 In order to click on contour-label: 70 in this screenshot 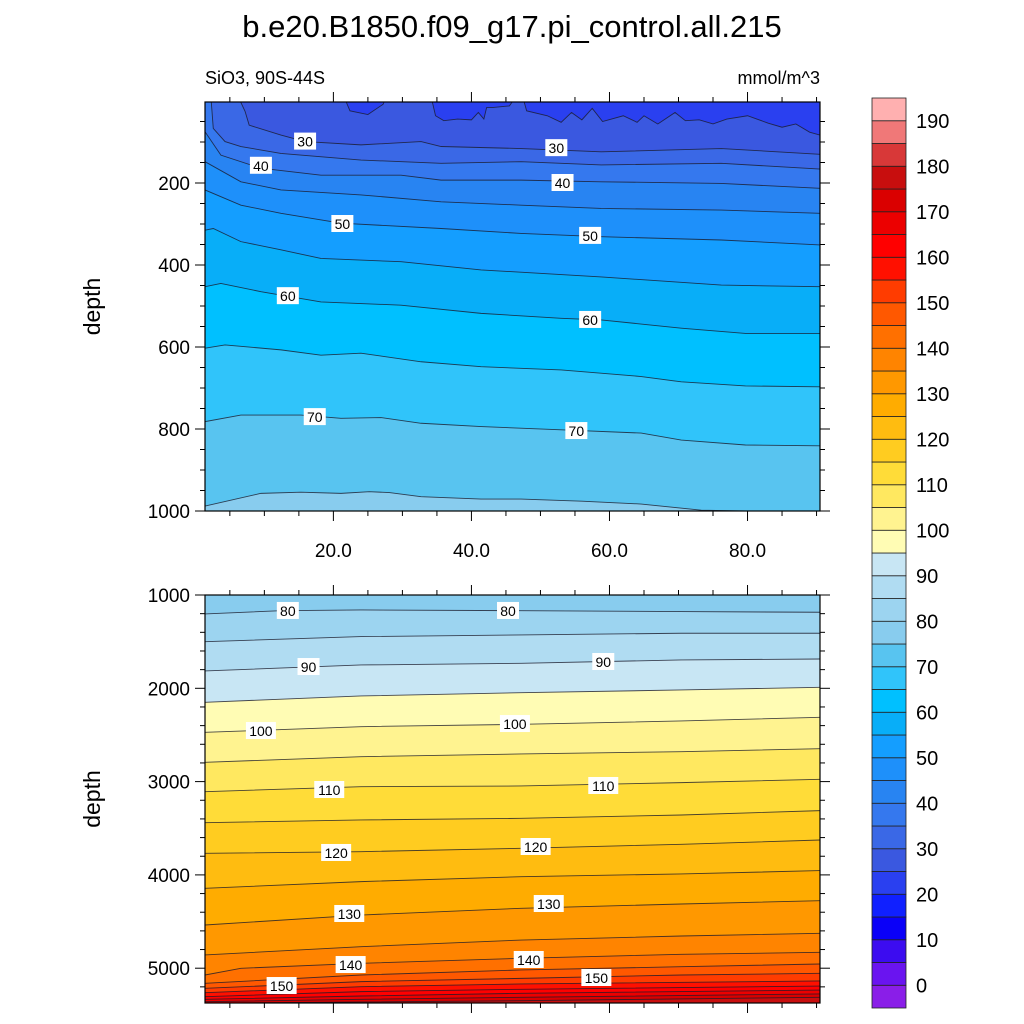, I will do `click(577, 431)`.